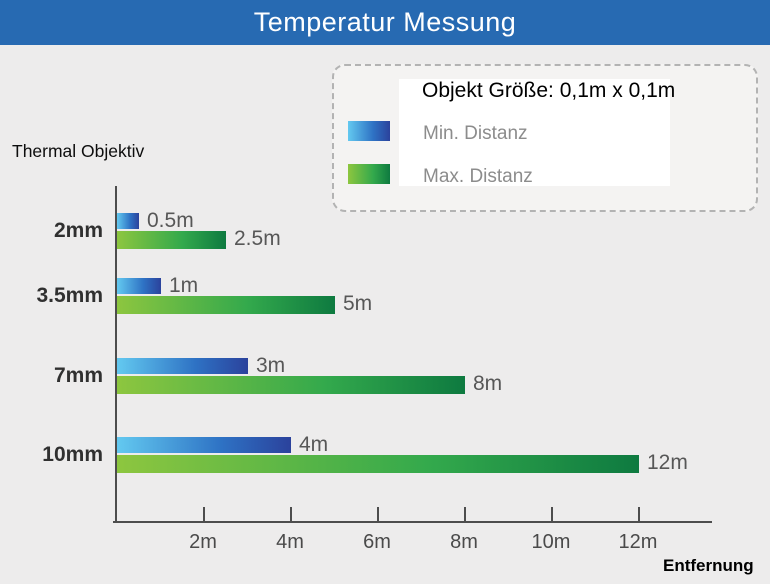 This screenshot has width=770, height=584. Describe the element at coordinates (291, 385) in the screenshot. I see `bar-max-distanz-7mm` at that location.